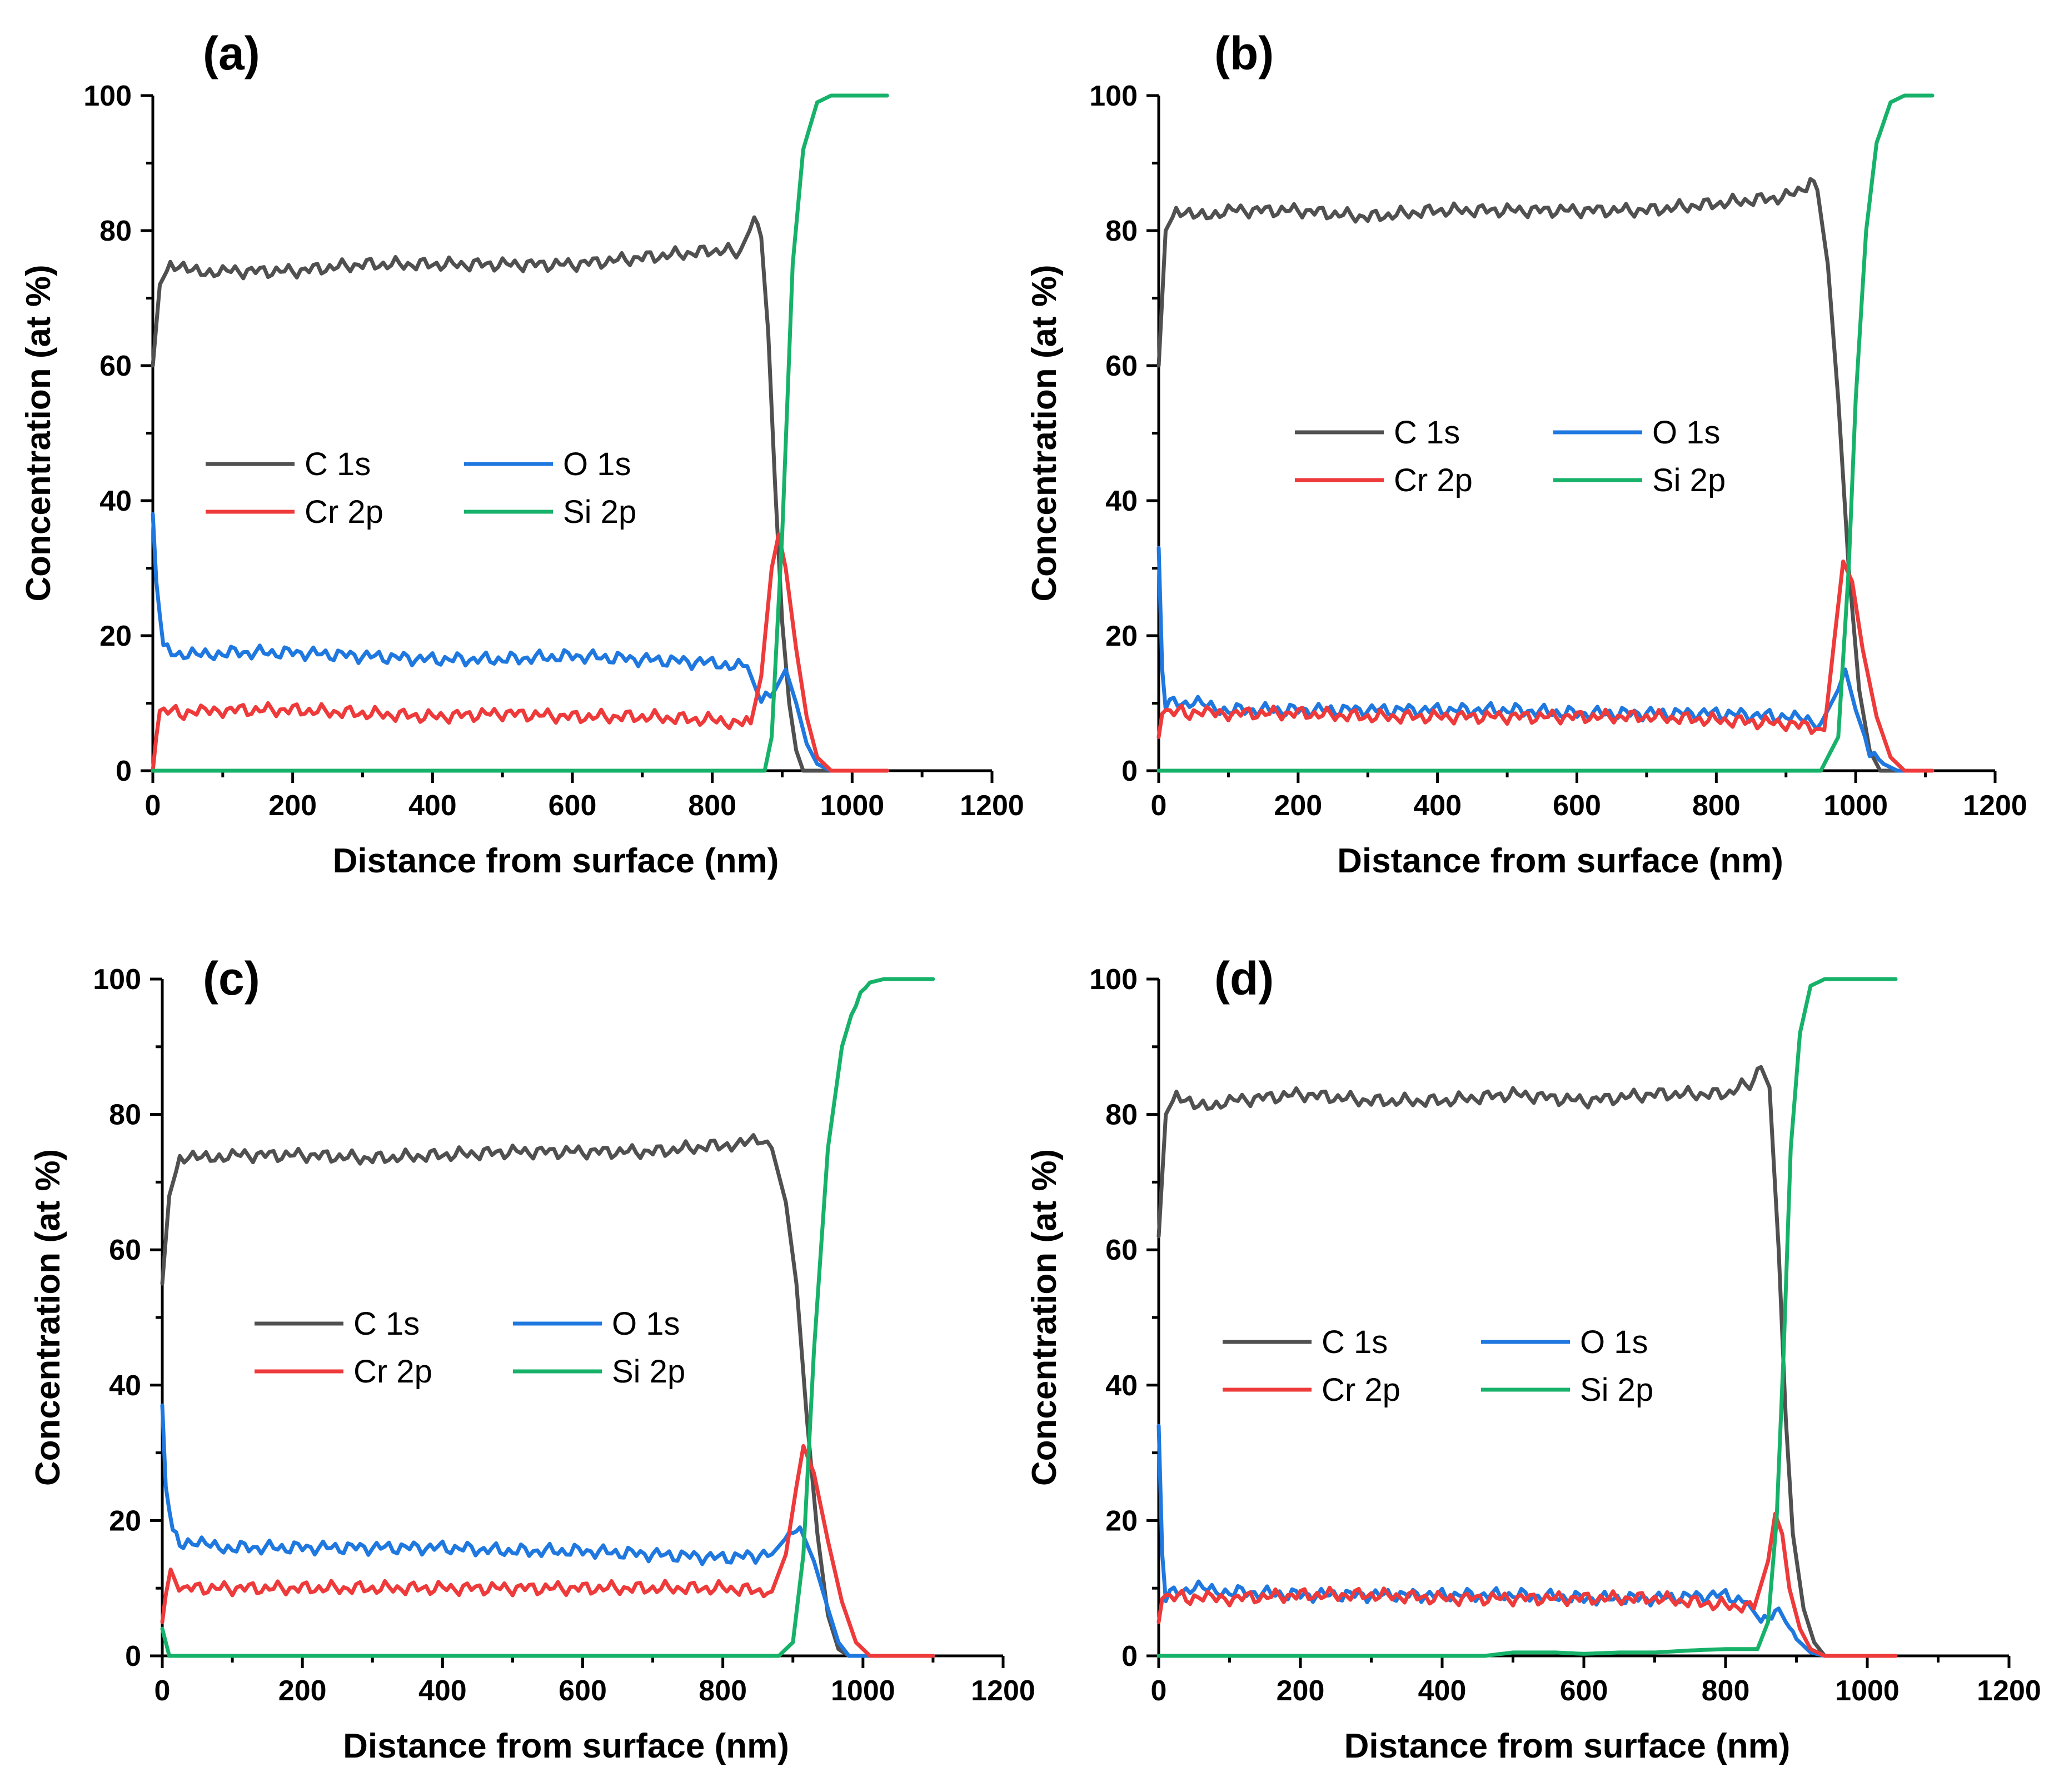 The image size is (2059, 1792). What do you see at coordinates (231, 53) in the screenshot?
I see `panel-label: (a)` at bounding box center [231, 53].